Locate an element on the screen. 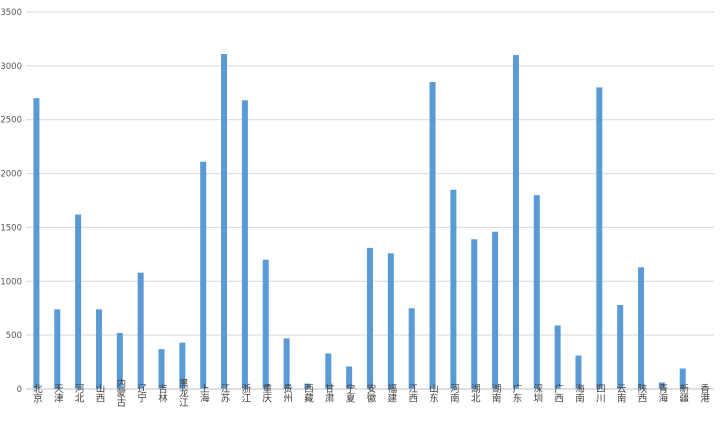 Image resolution: width=720 pixels, height=432 pixels. x-tick-label: 河北 is located at coordinates (79, 393).